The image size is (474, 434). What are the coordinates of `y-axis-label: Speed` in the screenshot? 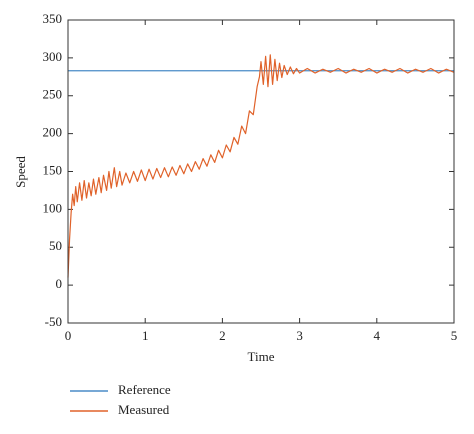 It's located at (20, 172).